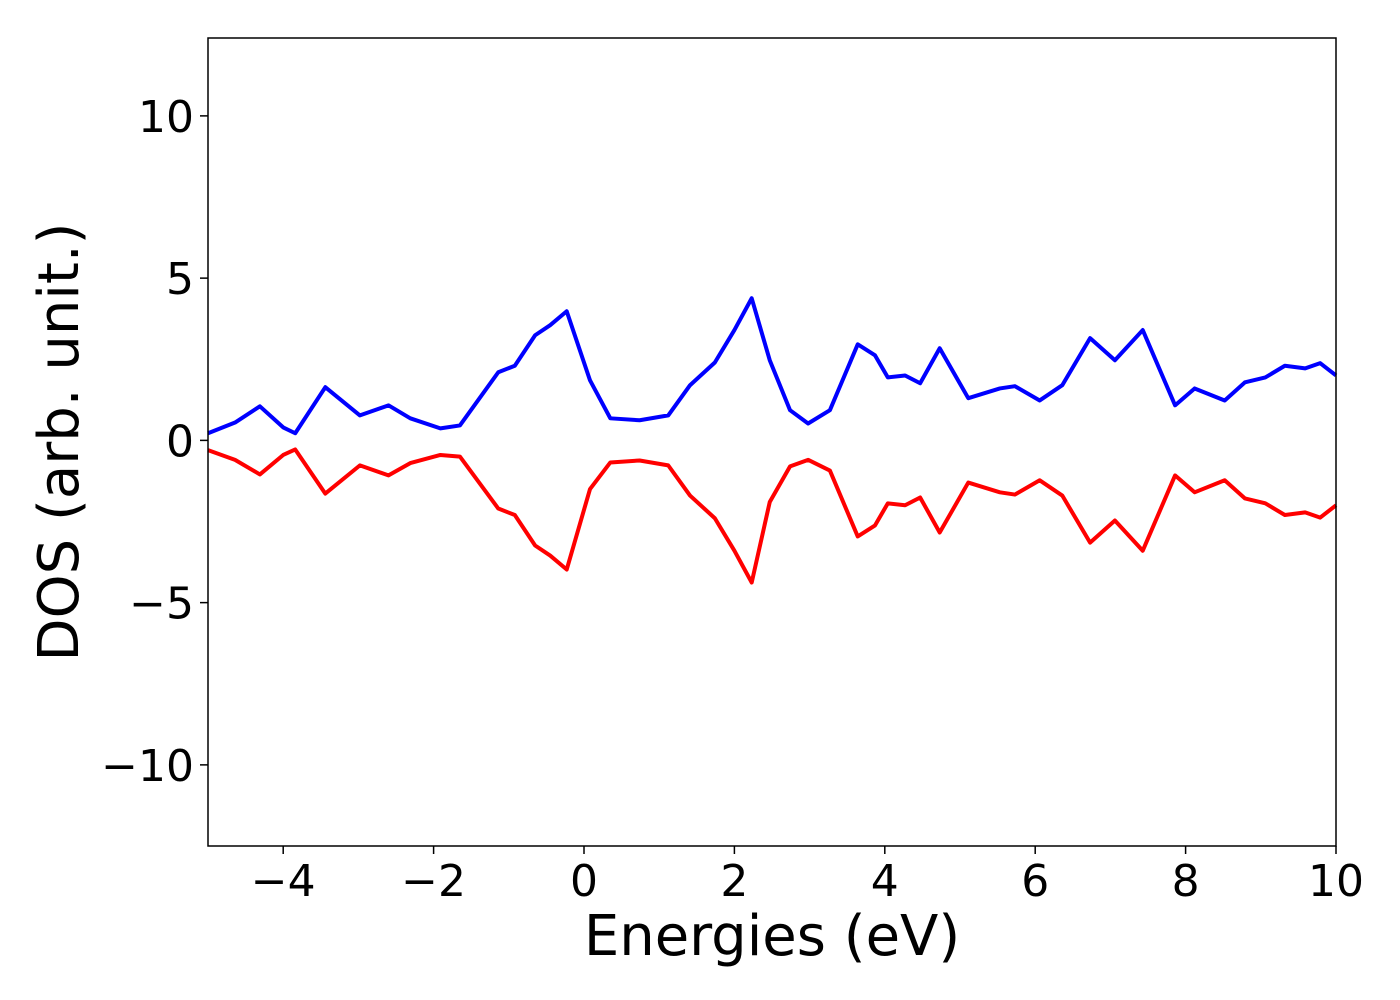 The height and width of the screenshot is (1000, 1400). I want to click on y-axis-label: DOS (arb. unit.), so click(59, 441).